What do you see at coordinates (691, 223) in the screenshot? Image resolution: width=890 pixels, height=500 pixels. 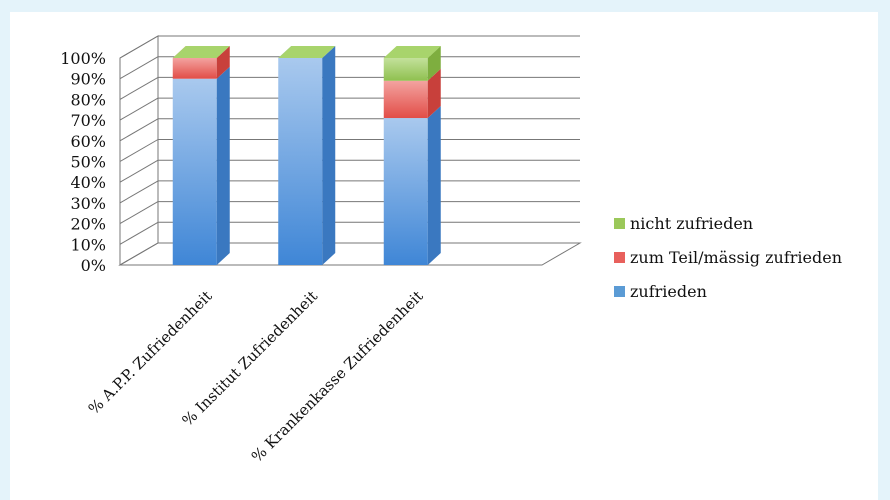 I see `legend-label: nicht zufrieden` at bounding box center [691, 223].